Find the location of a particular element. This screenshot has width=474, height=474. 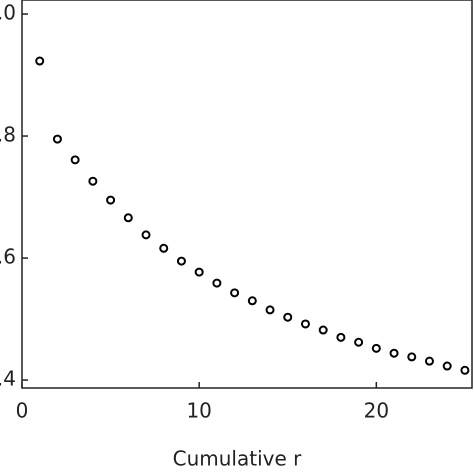

x-tick-label: 10 is located at coordinates (198, 411).